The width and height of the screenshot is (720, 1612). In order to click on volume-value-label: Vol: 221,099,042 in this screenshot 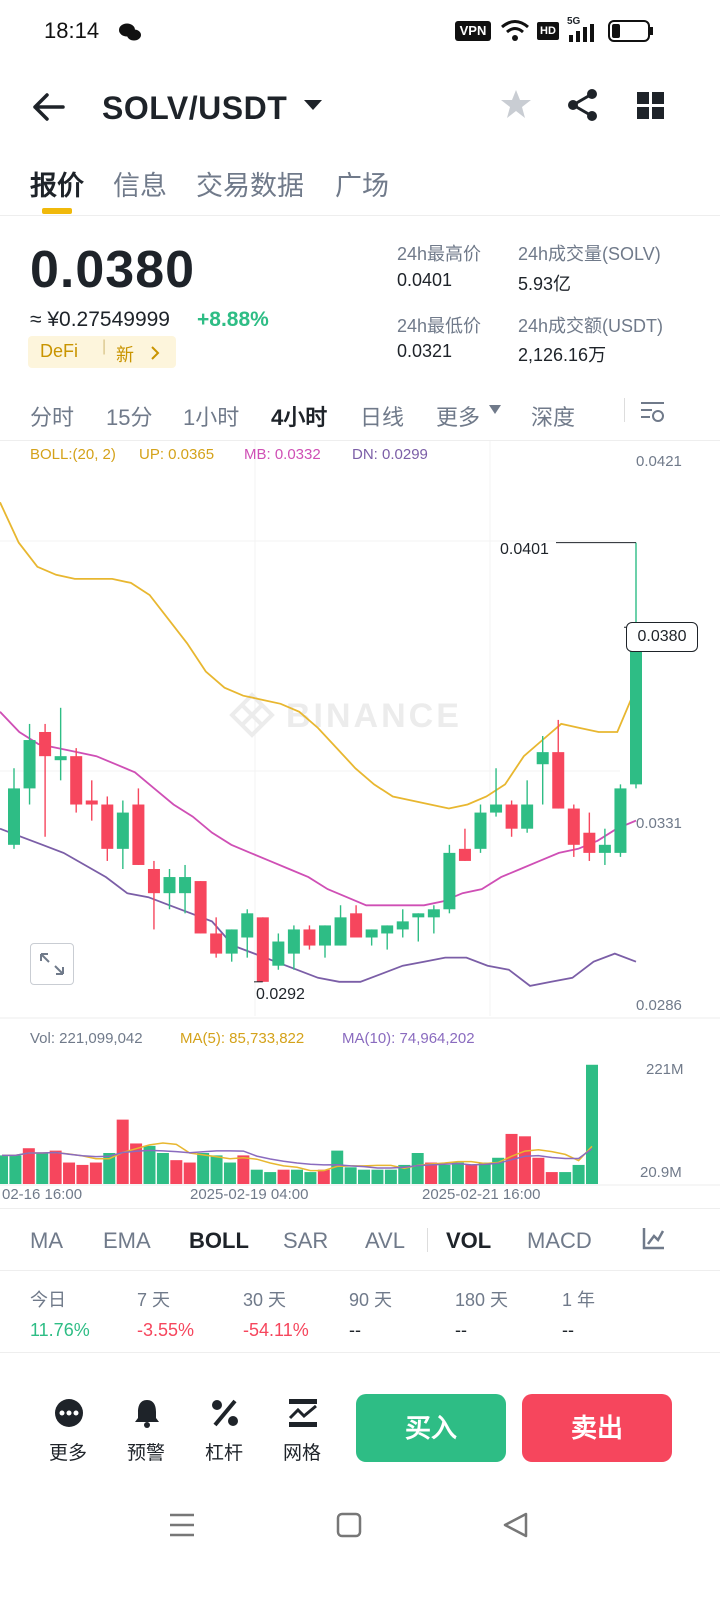, I will do `click(86, 1038)`.